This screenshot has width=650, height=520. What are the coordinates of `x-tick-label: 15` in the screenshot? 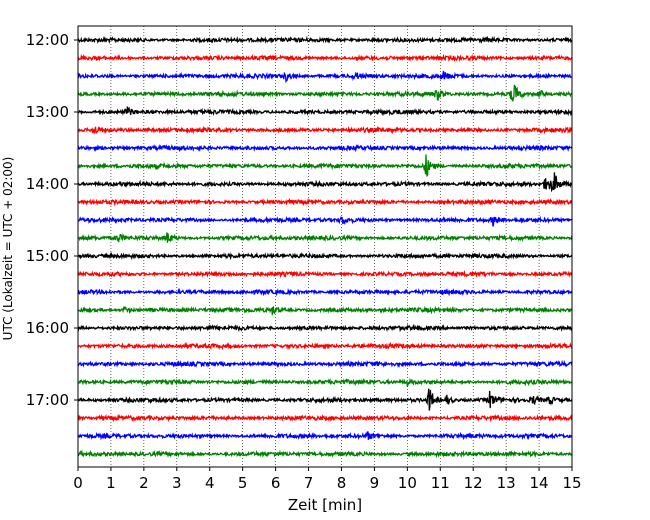 It's located at (571, 483).